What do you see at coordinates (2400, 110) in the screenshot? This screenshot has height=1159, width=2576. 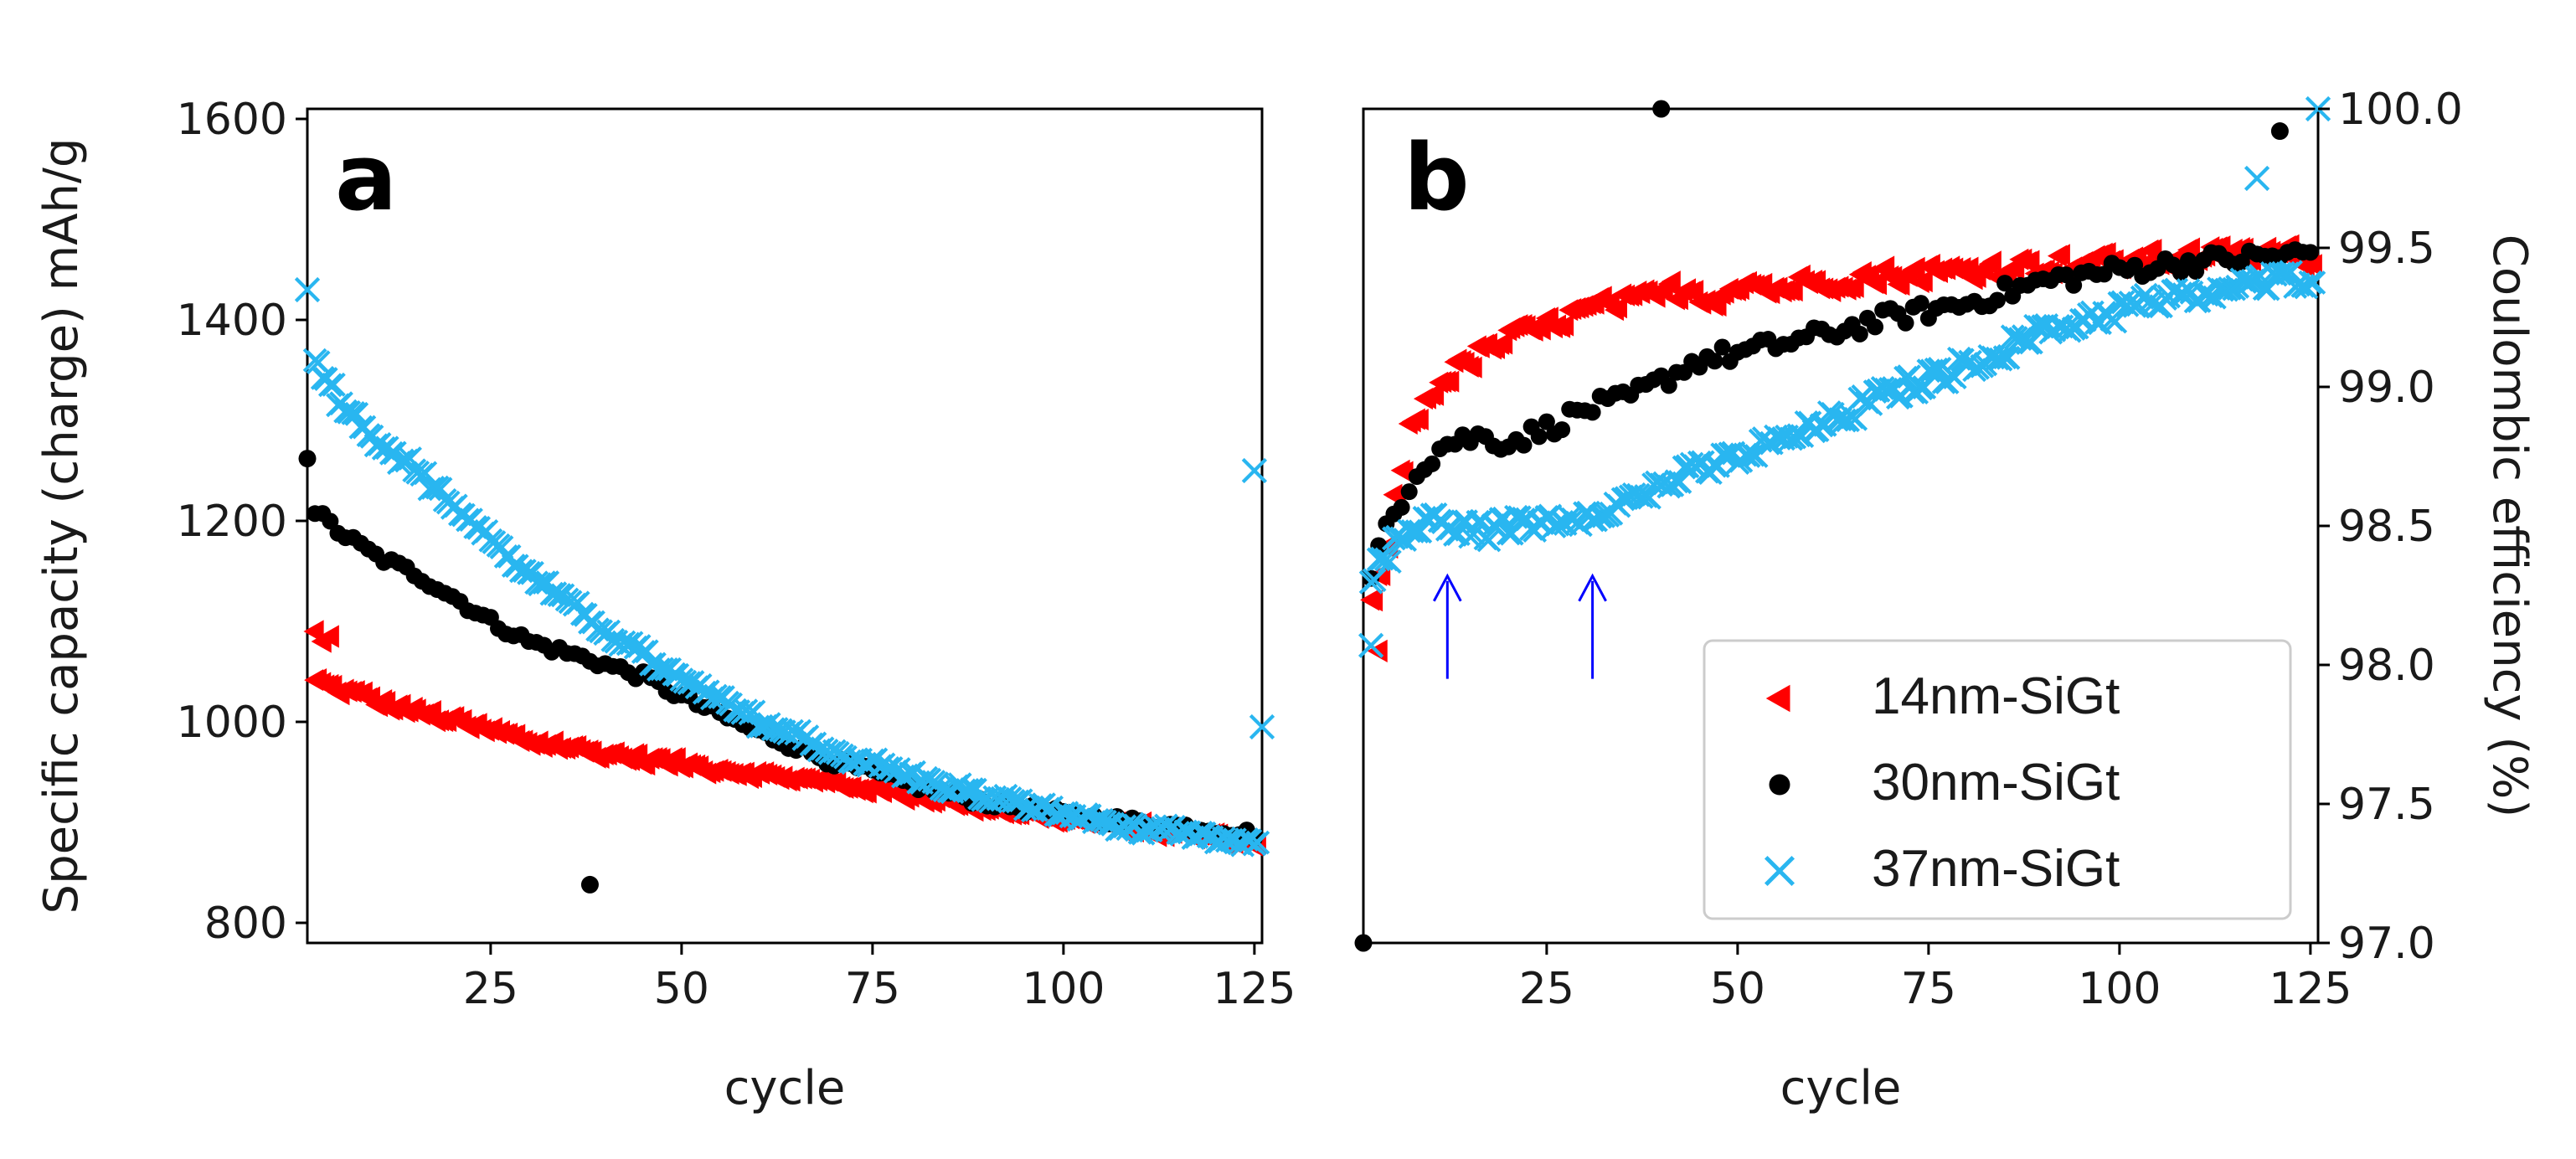 I see `y-tick-label: 100.0` at bounding box center [2400, 110].